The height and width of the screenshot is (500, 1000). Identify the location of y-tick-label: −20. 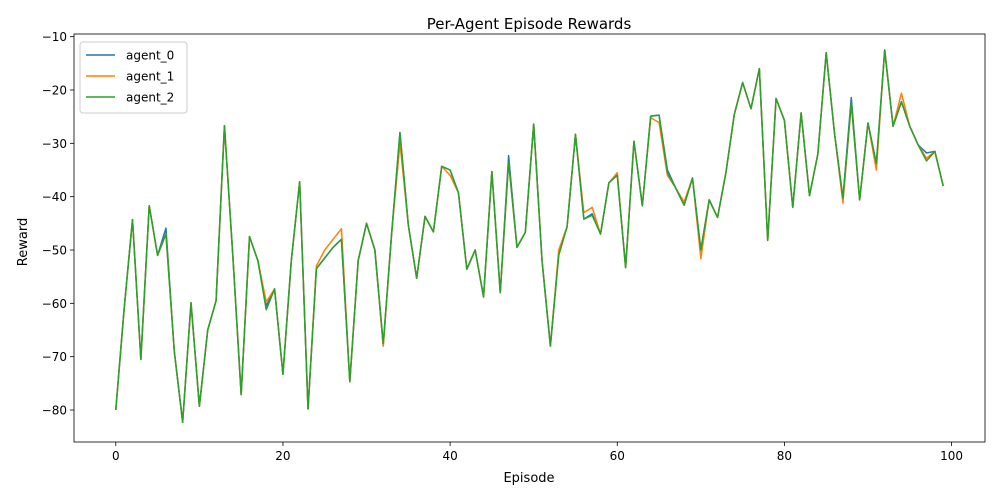
(54, 91).